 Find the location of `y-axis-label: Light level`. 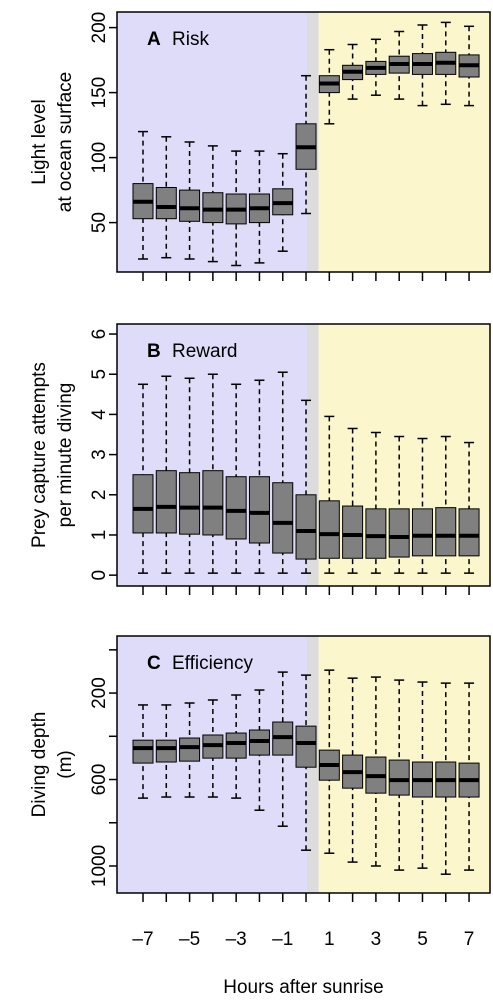

y-axis-label: Light level is located at coordinates (39, 142).